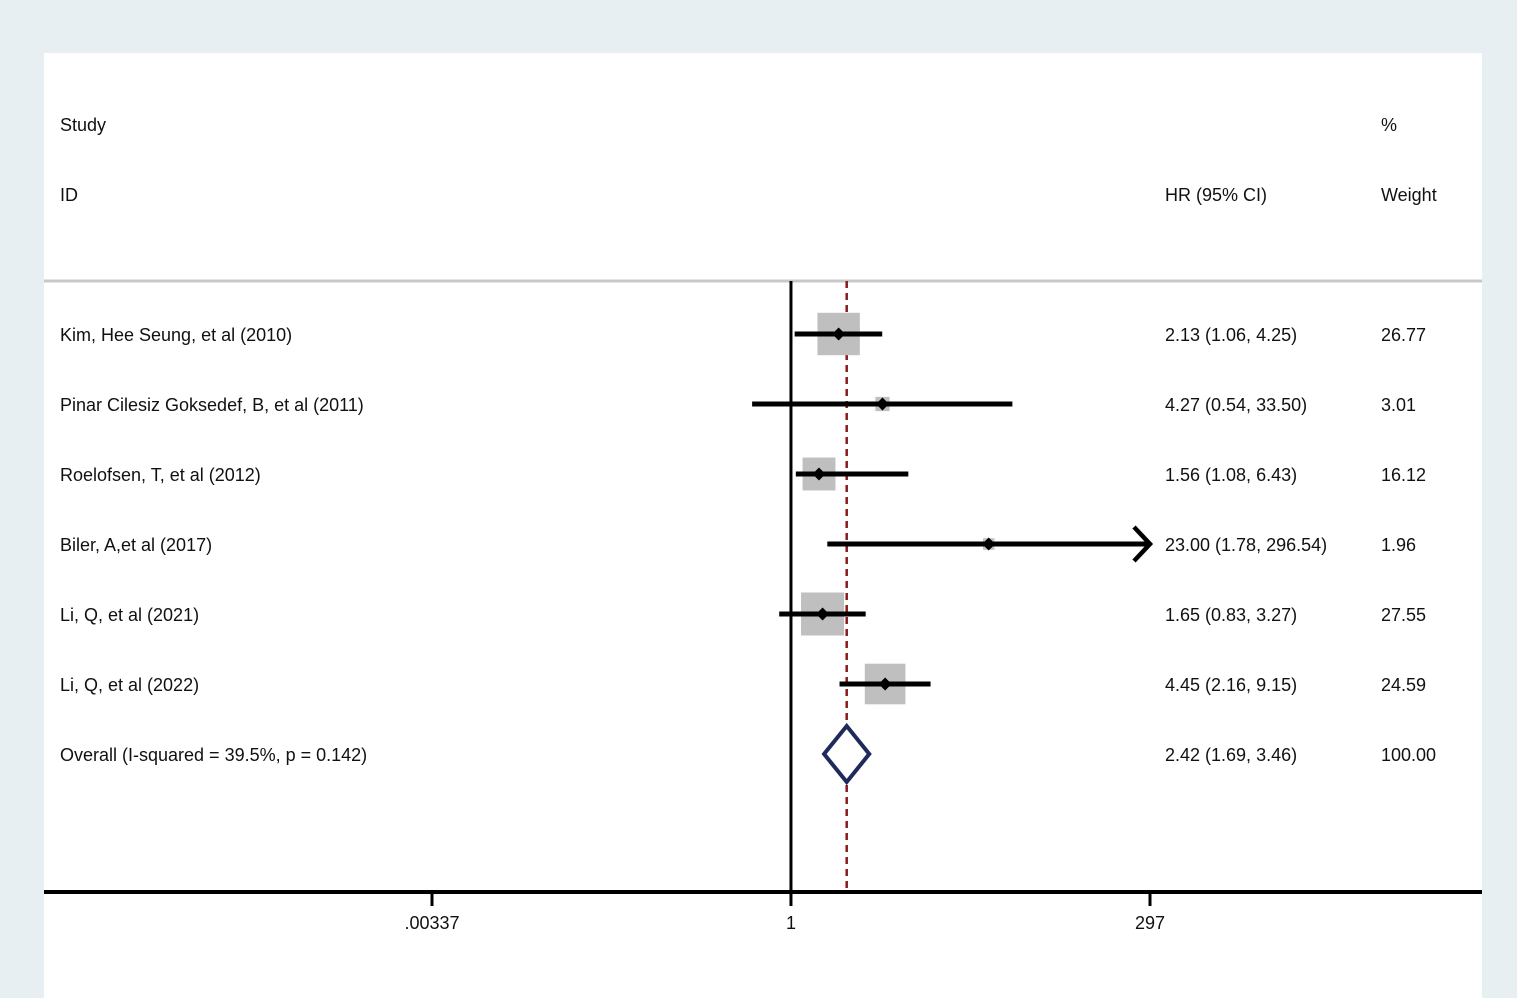 The image size is (1517, 998). I want to click on study-hr-ci: 1.56 (1.08, 6.43), so click(1231, 475).